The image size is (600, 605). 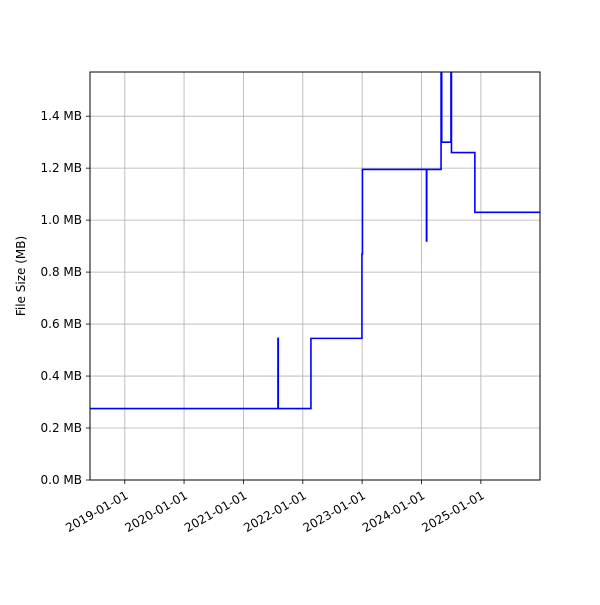 I want to click on y-tick-label: 0.8 MB, so click(x=61, y=272).